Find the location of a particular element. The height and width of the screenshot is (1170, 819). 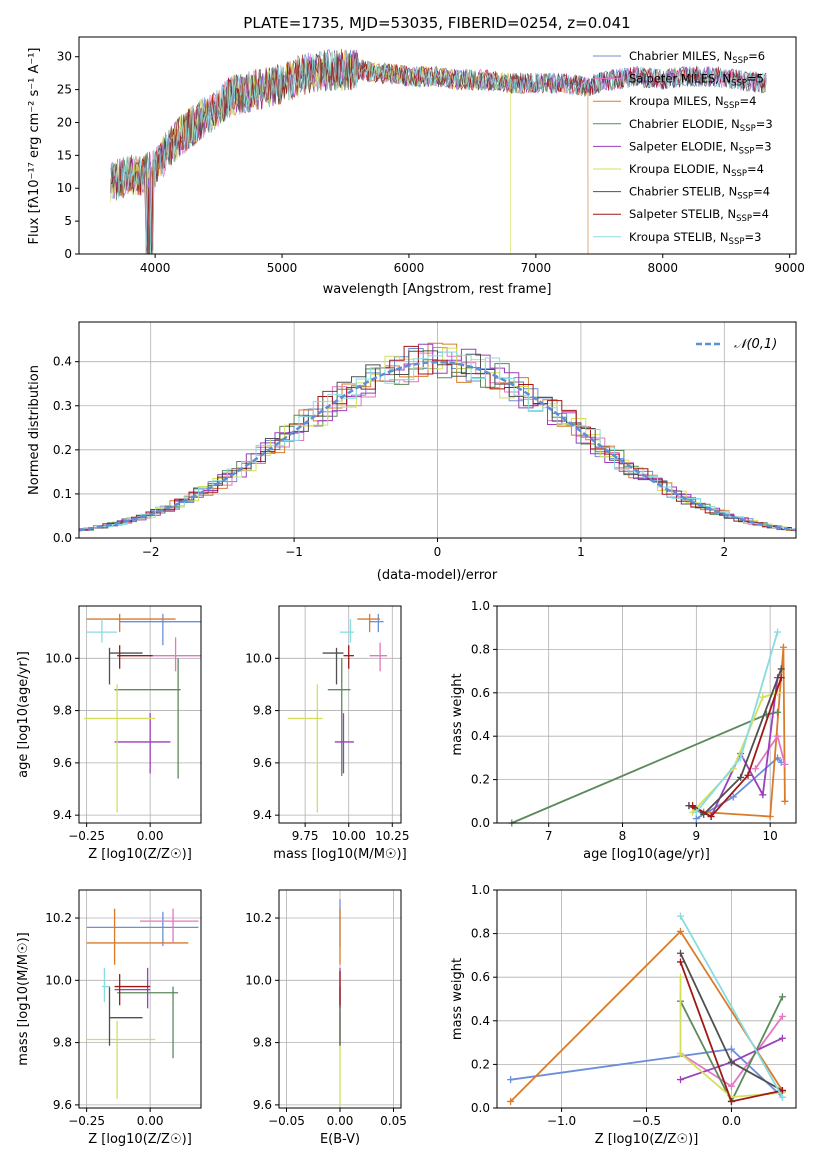

y-tick-label: 0.2 is located at coordinates (480, 780).